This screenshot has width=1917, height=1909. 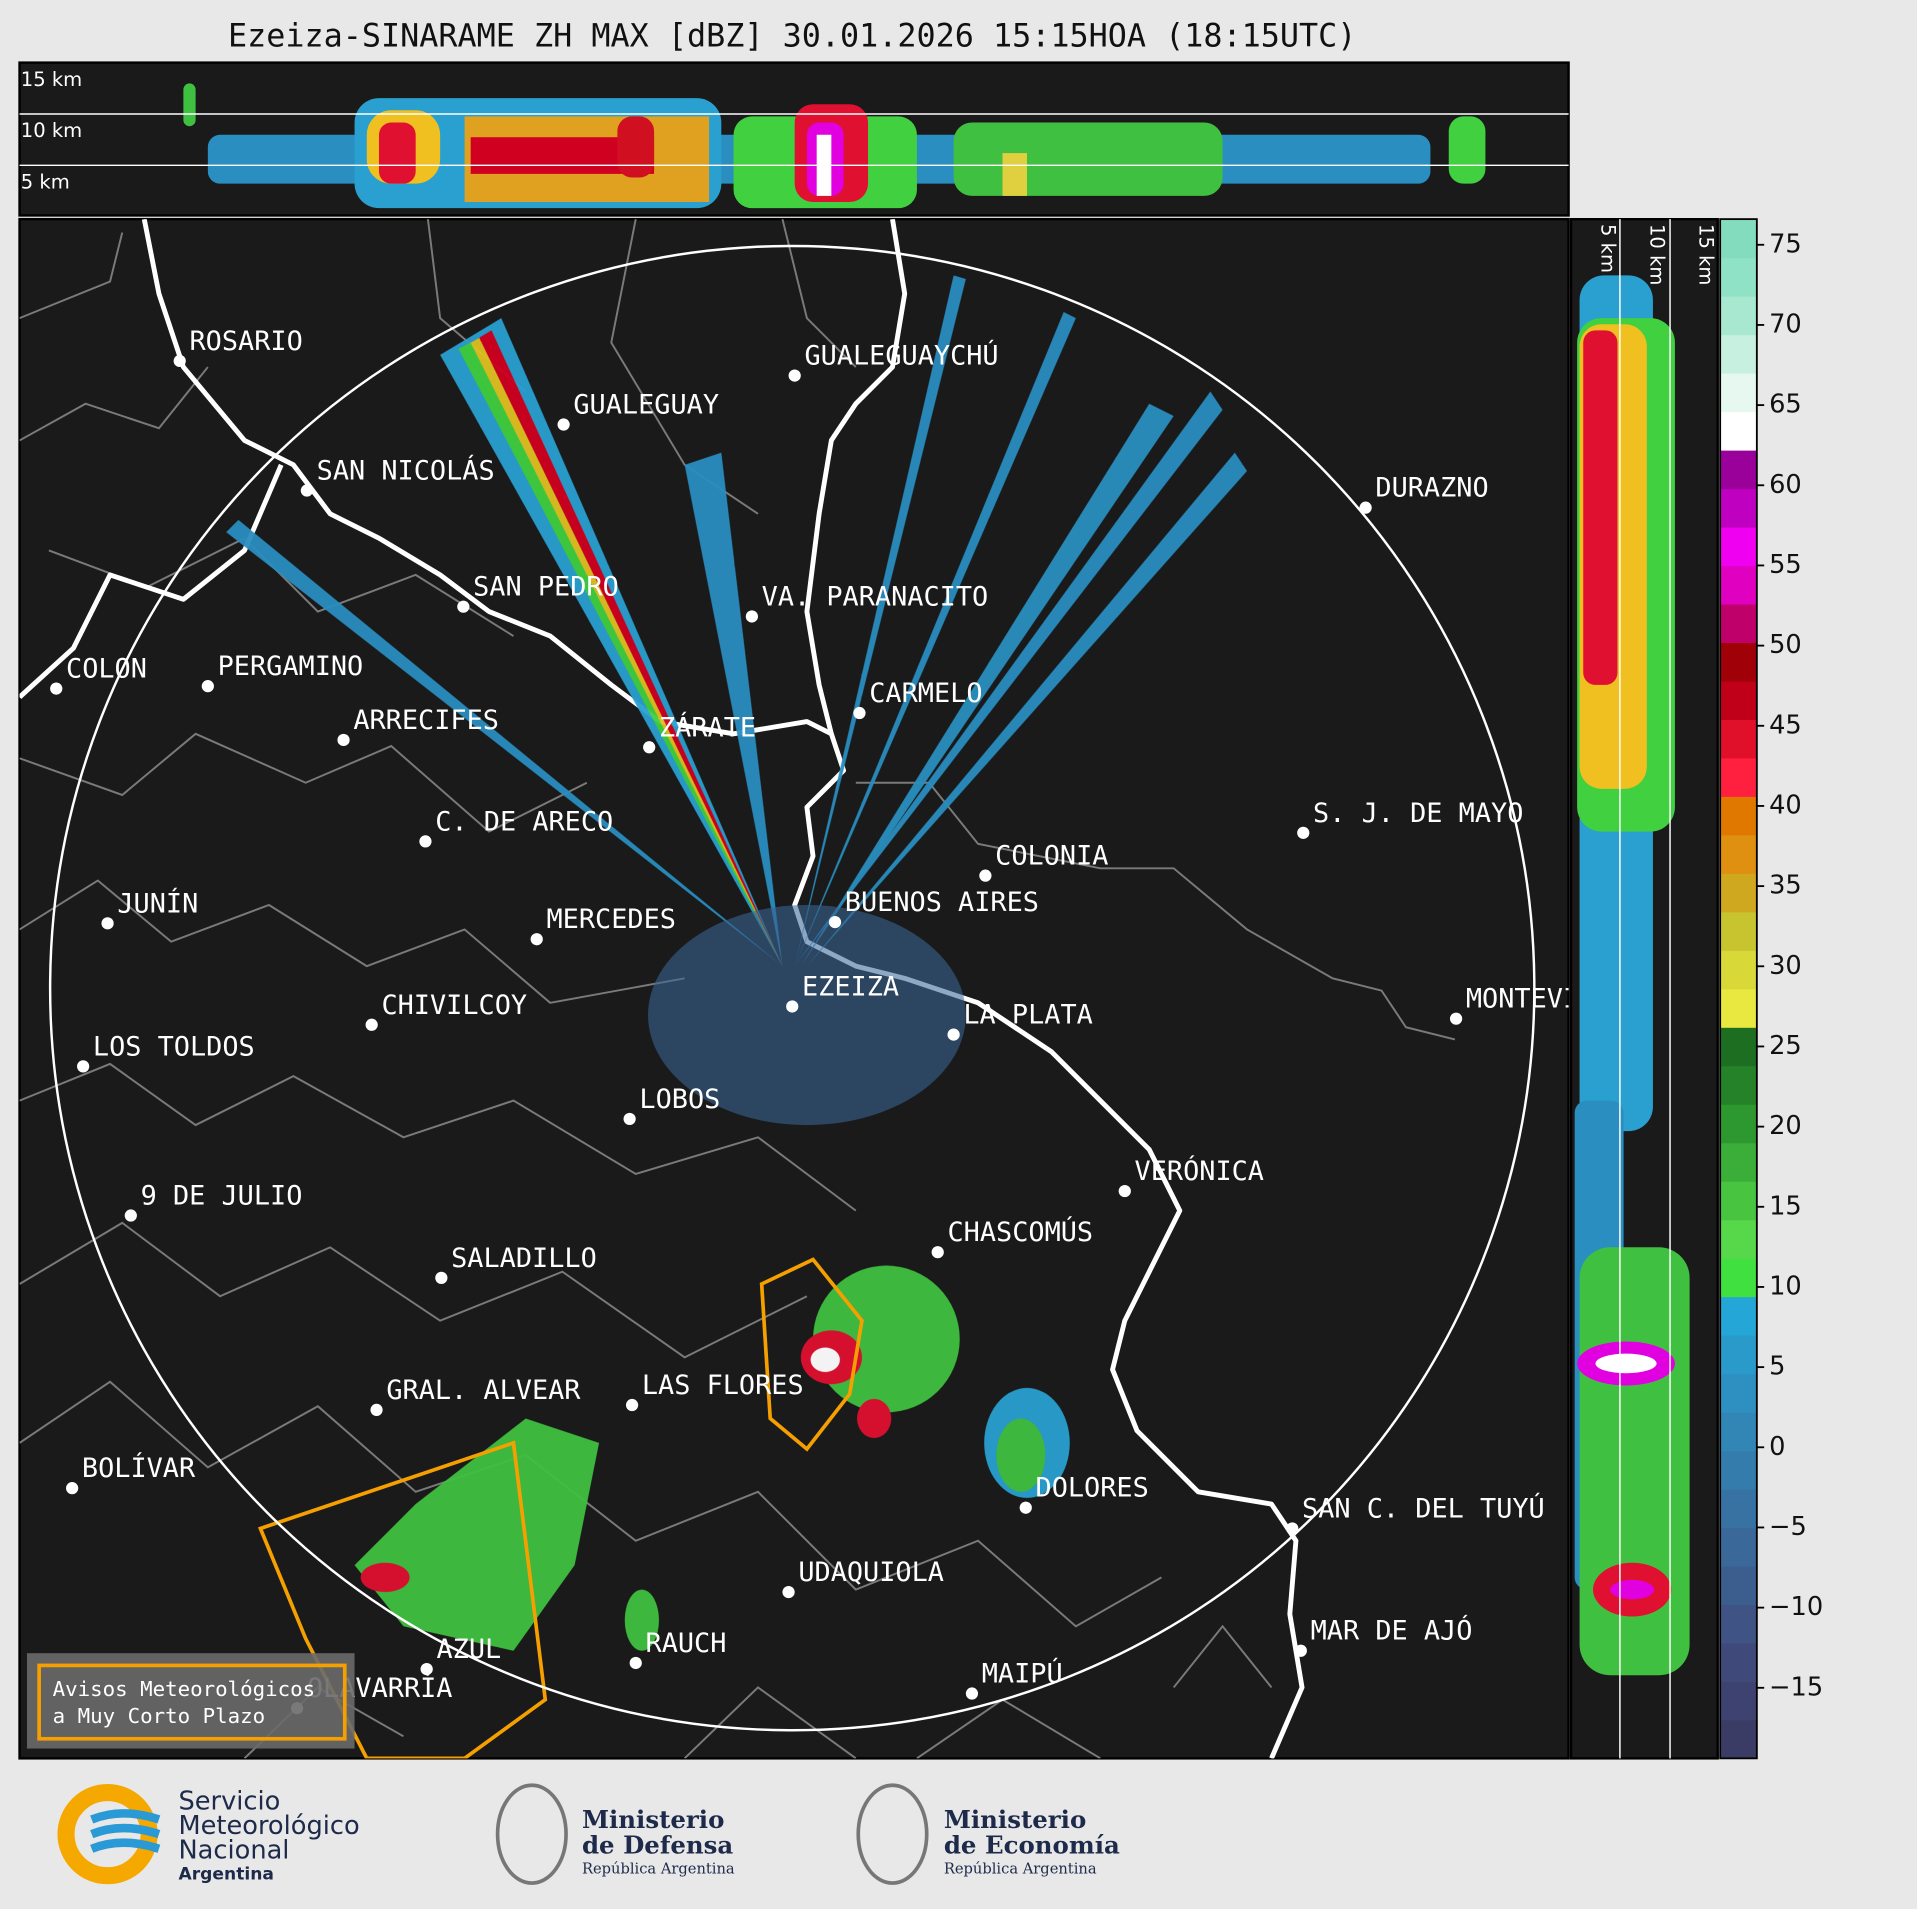 What do you see at coordinates (159, 1716) in the screenshot?
I see `legend-text: a Muy Corto Plazo` at bounding box center [159, 1716].